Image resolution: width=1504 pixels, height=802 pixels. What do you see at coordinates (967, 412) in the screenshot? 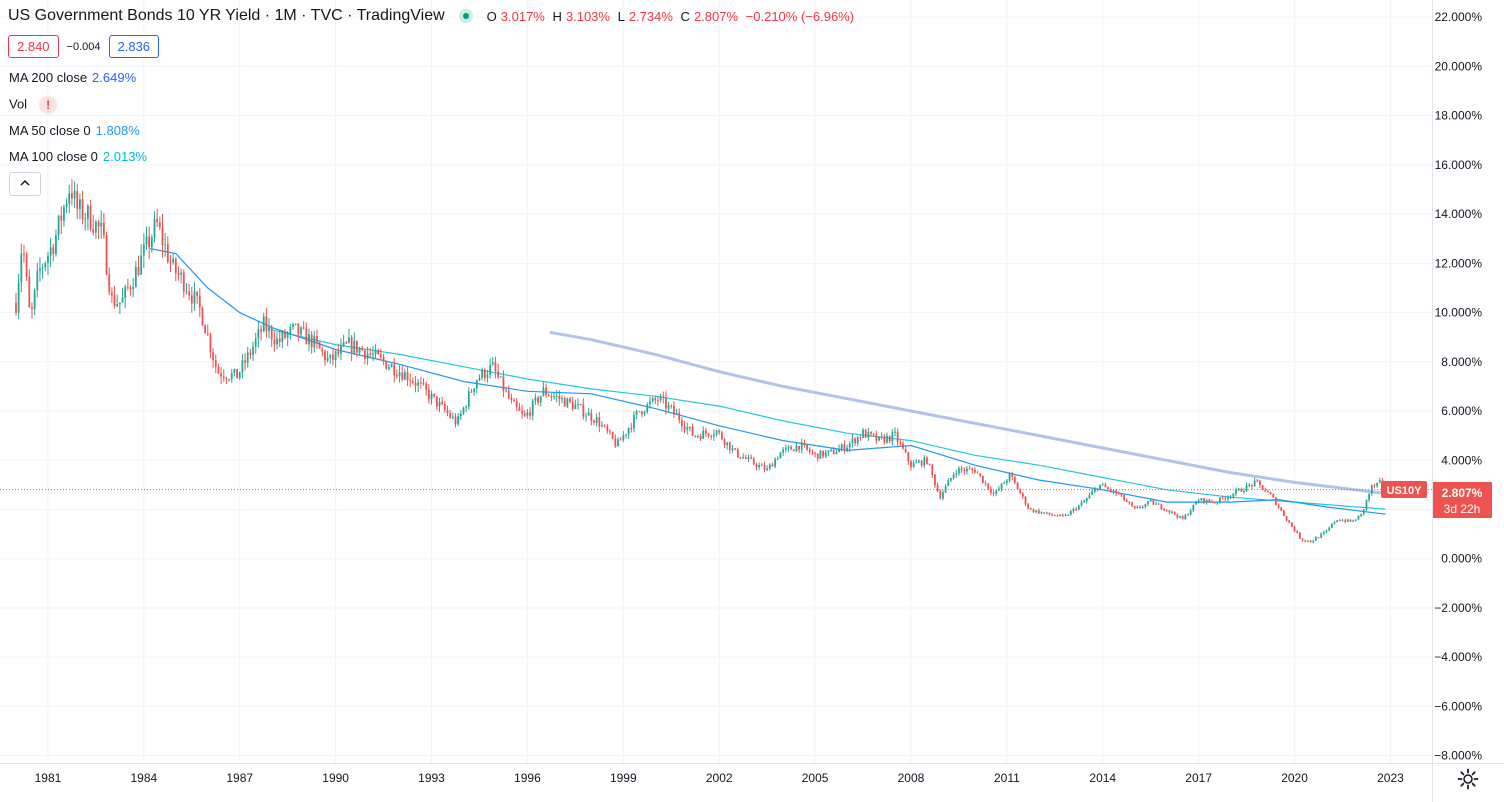
I see `ma200-line` at bounding box center [967, 412].